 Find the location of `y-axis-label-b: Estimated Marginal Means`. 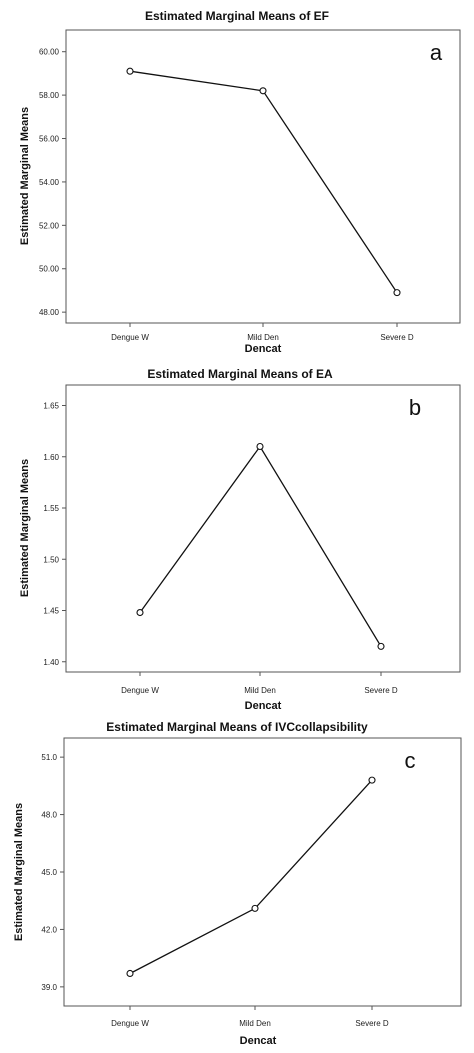

y-axis-label-b: Estimated Marginal Means is located at coordinates (25, 528).